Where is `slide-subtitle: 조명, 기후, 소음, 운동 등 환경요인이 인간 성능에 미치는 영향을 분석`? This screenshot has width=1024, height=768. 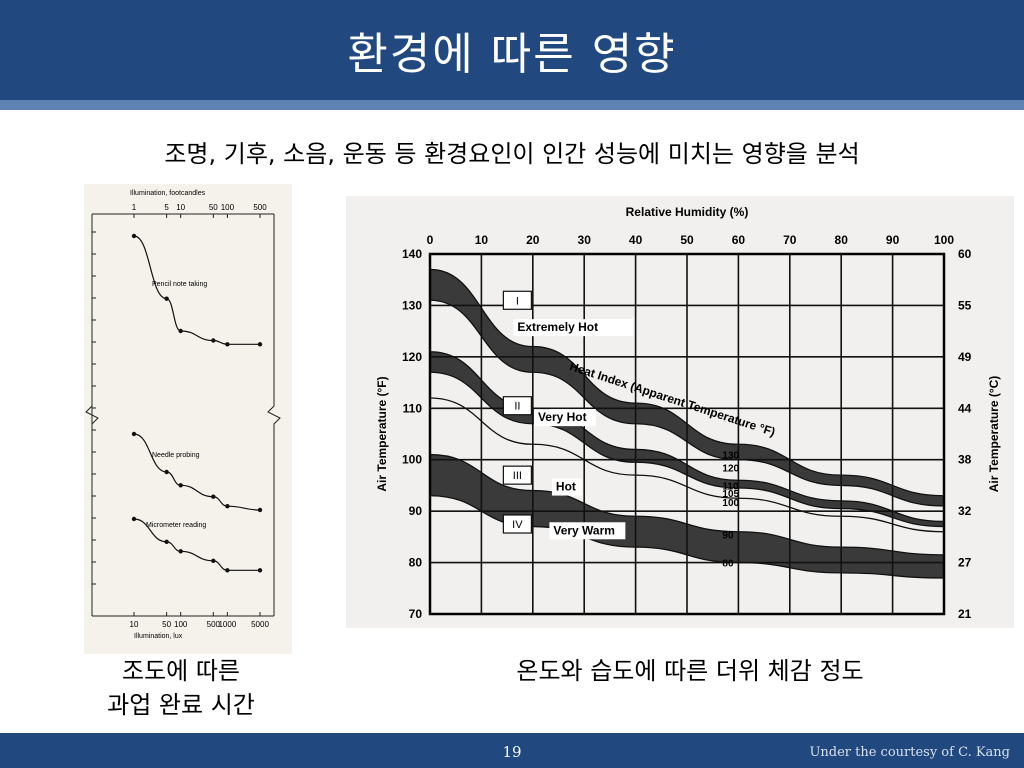
slide-subtitle: 조명, 기후, 소음, 운동 등 환경요인이 인간 성능에 미치는 영향을 분석 is located at coordinates (512, 154).